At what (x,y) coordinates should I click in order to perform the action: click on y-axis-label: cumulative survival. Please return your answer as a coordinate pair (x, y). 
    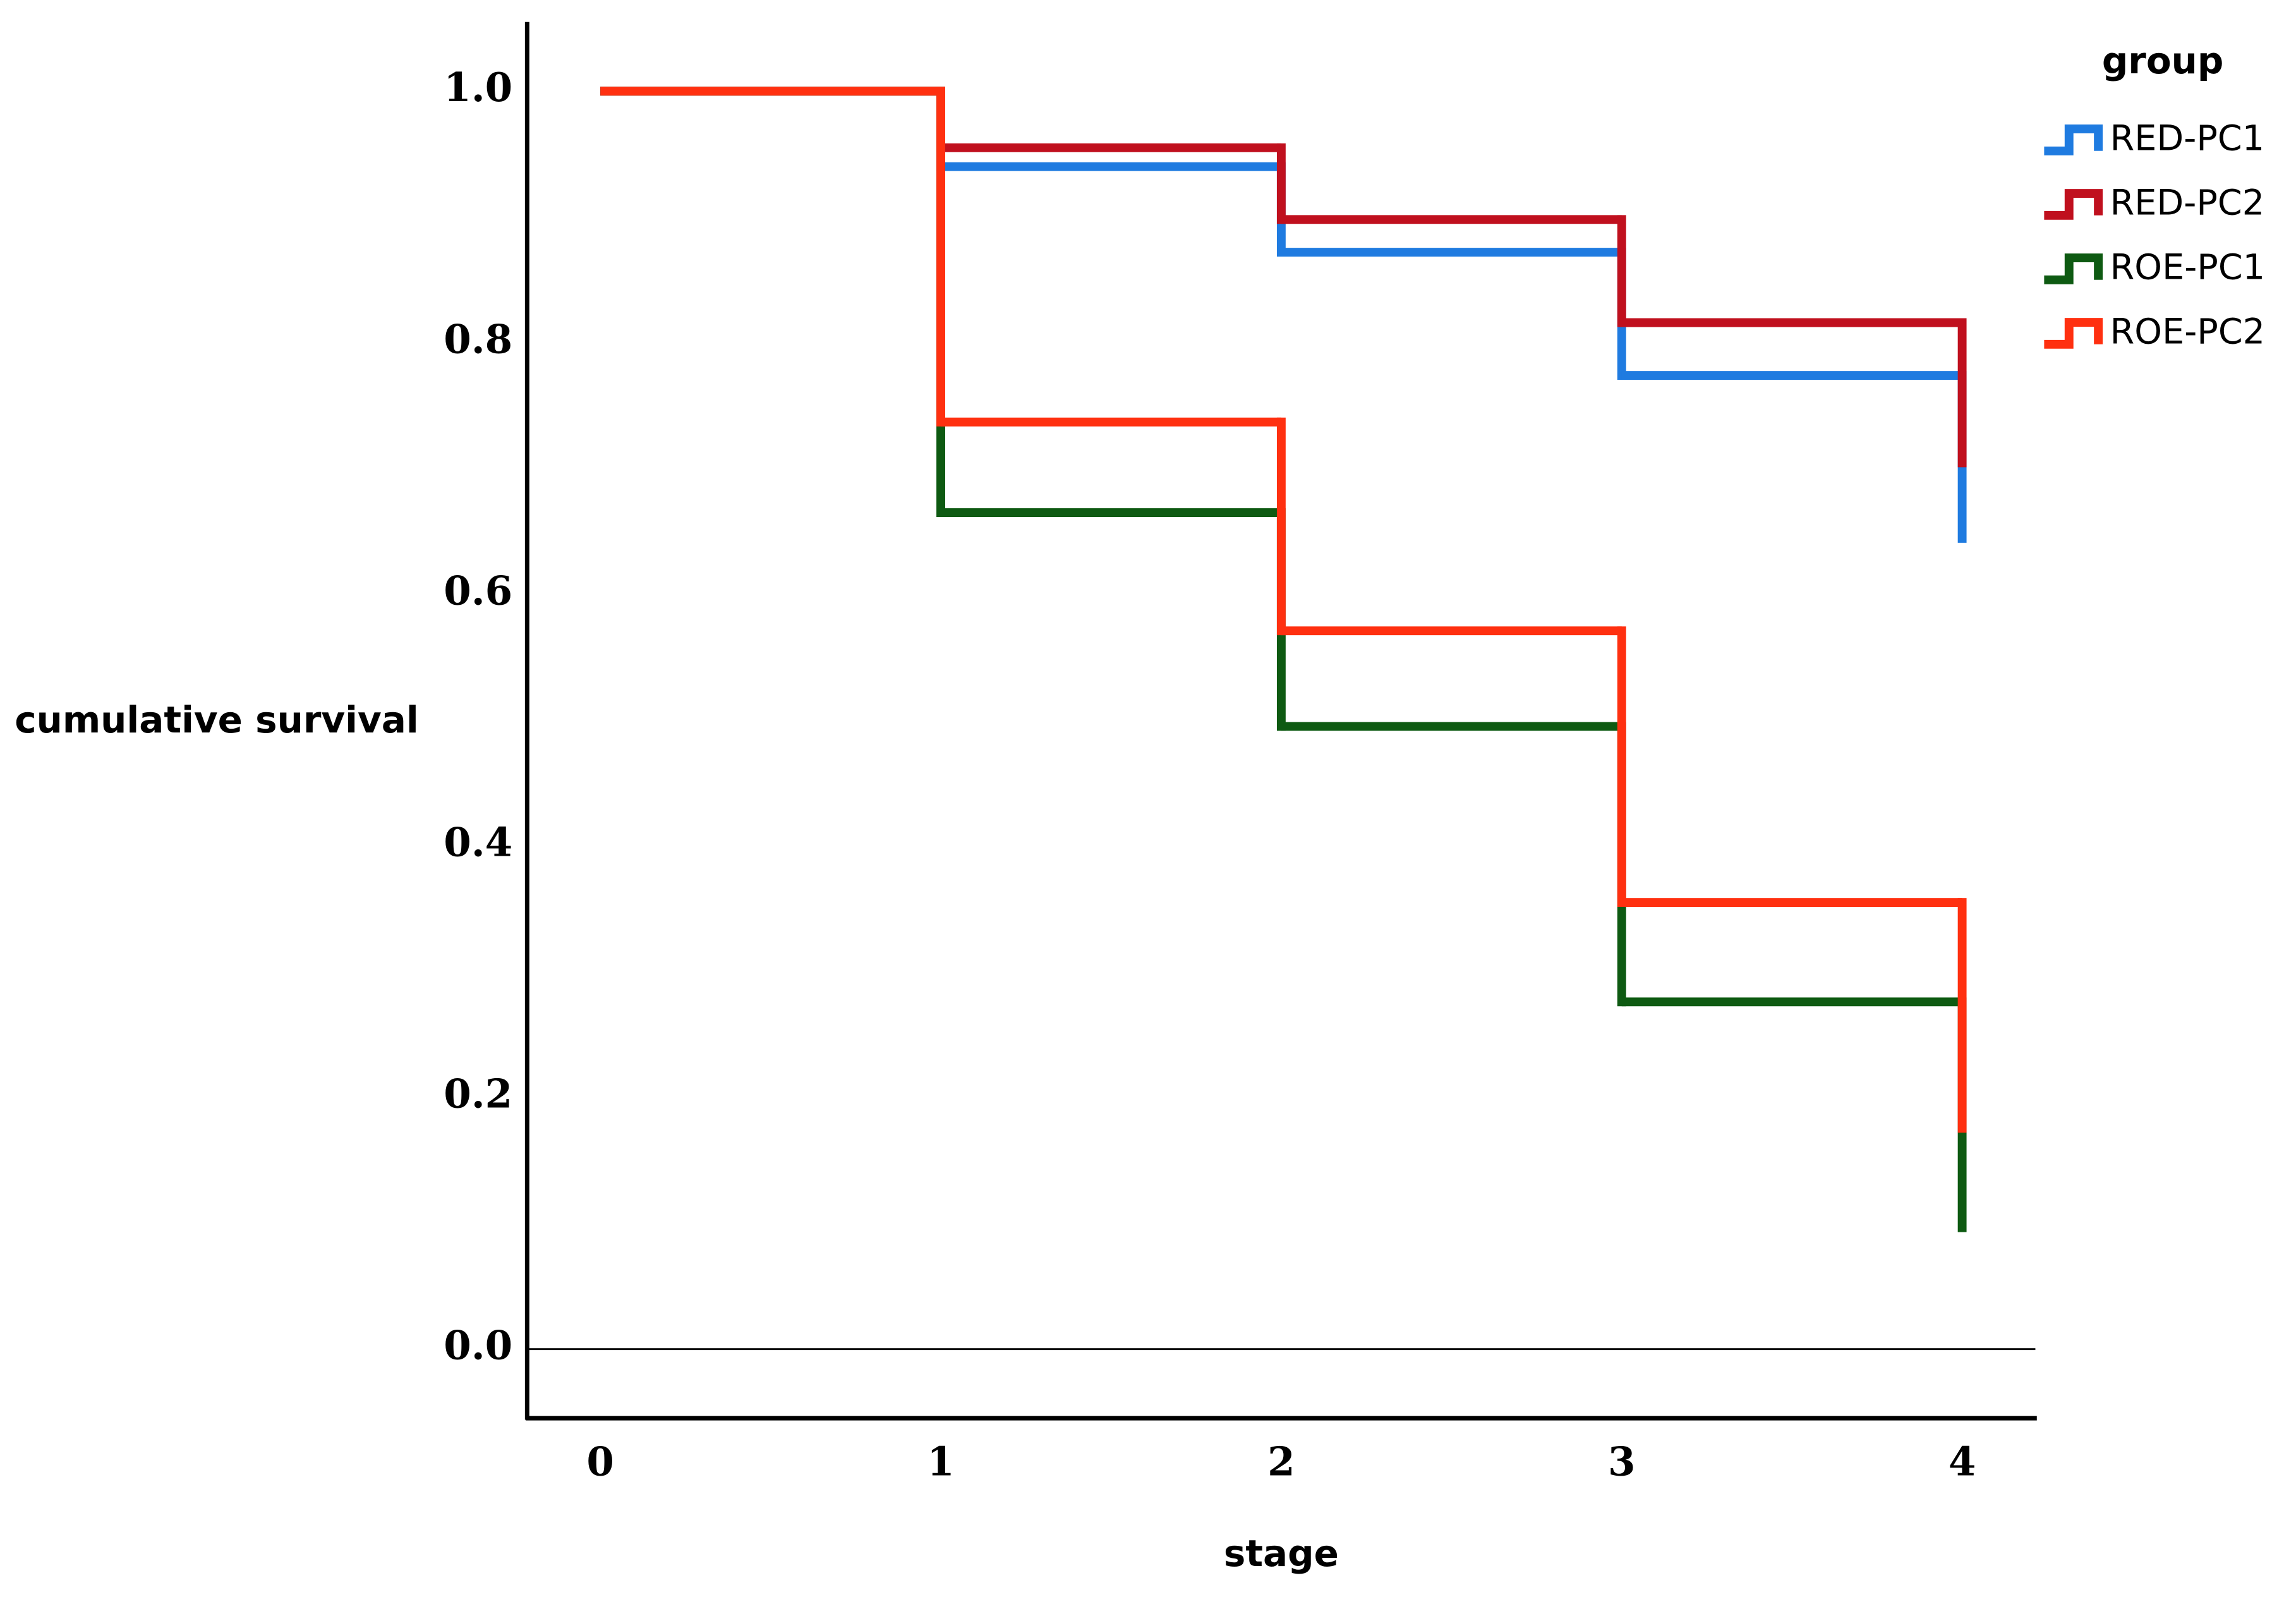
    Looking at the image, I should click on (217, 719).